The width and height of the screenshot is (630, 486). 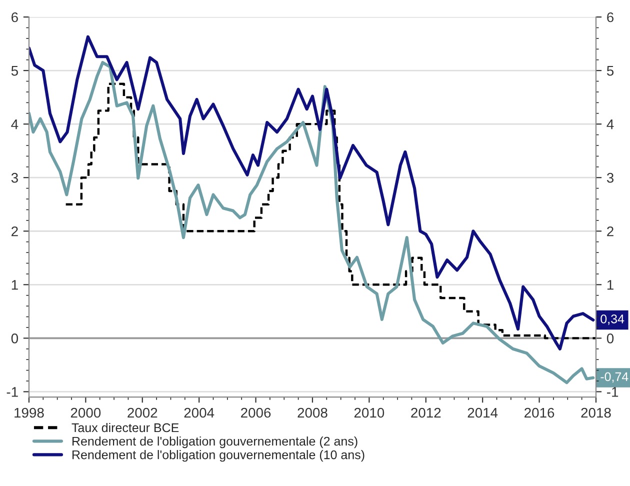 I want to click on legend-label: Rendement de l'obligation gouvernementale (2 ans), so click(x=215, y=442).